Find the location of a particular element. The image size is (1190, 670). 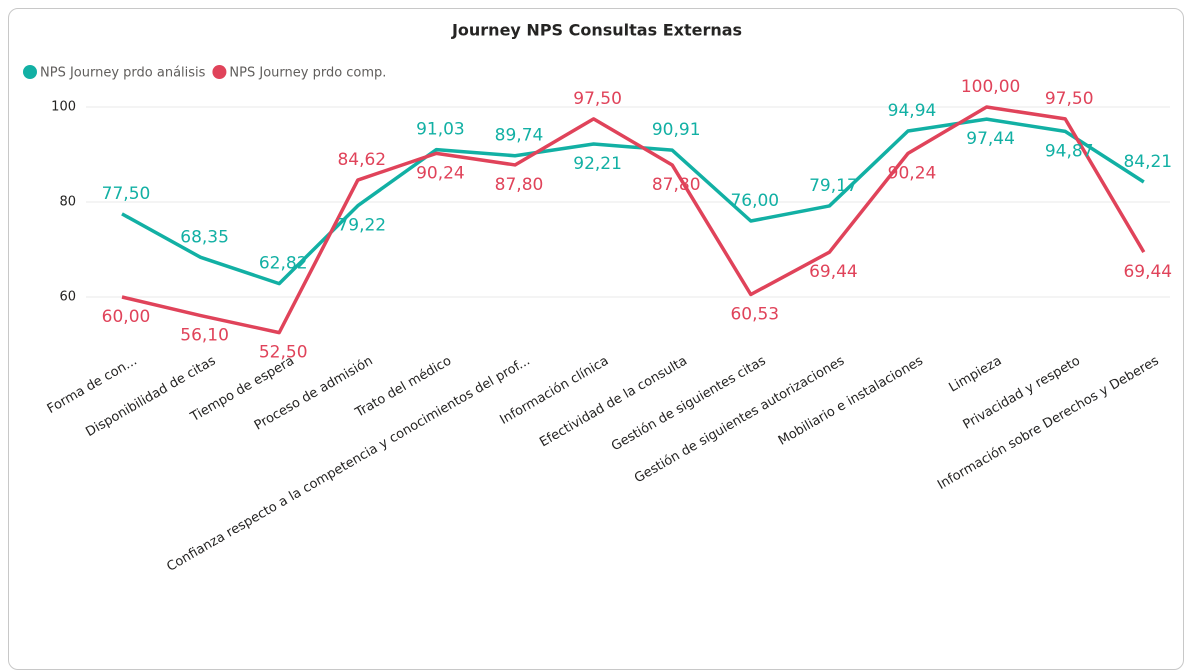

data-label: 76,00 is located at coordinates (754, 201).